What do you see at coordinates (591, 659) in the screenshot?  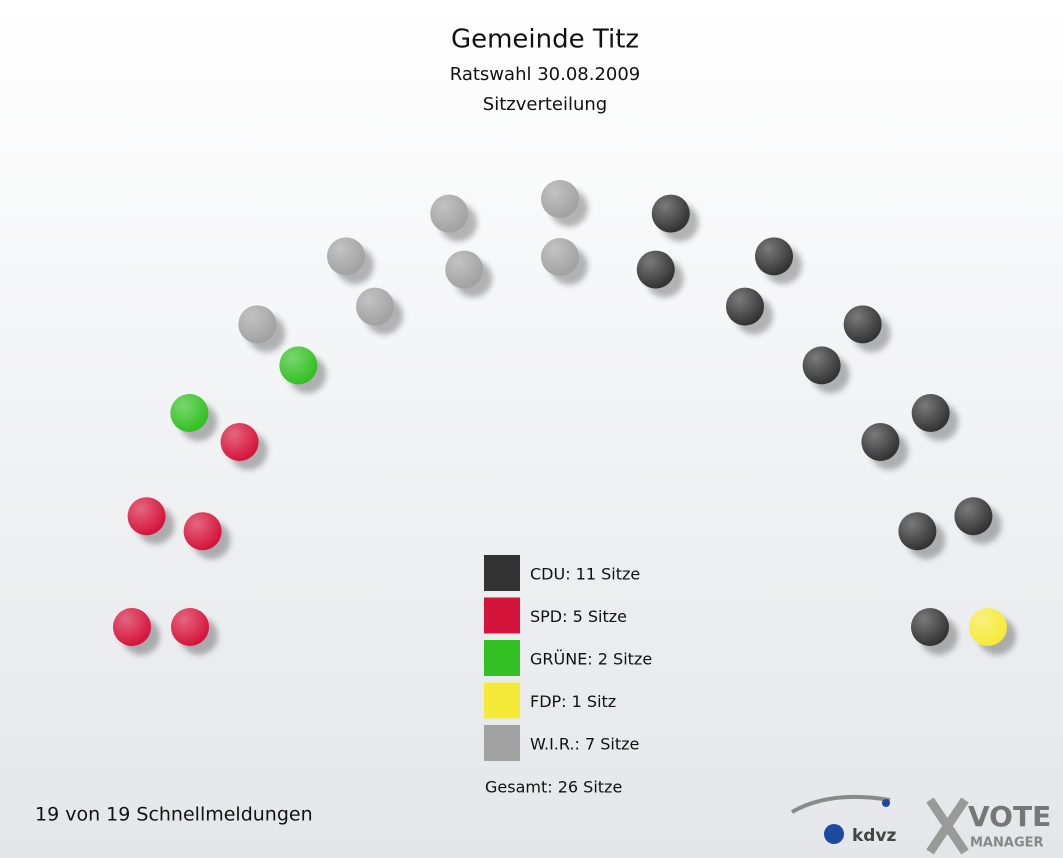 I see `legend-label: GRÜNE: 2 Sitze` at bounding box center [591, 659].